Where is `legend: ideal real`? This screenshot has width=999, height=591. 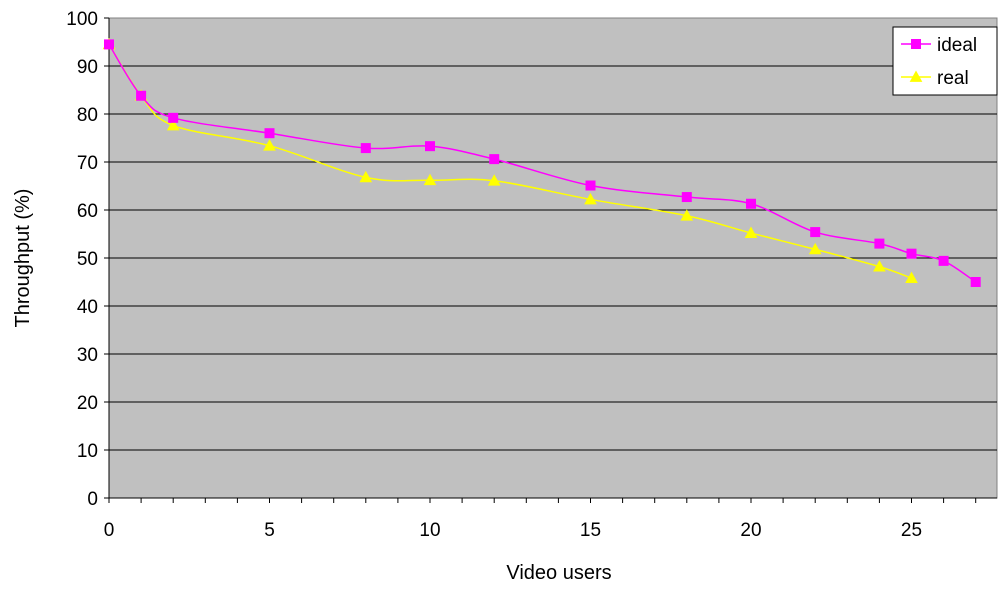 legend: ideal real is located at coordinates (945, 61).